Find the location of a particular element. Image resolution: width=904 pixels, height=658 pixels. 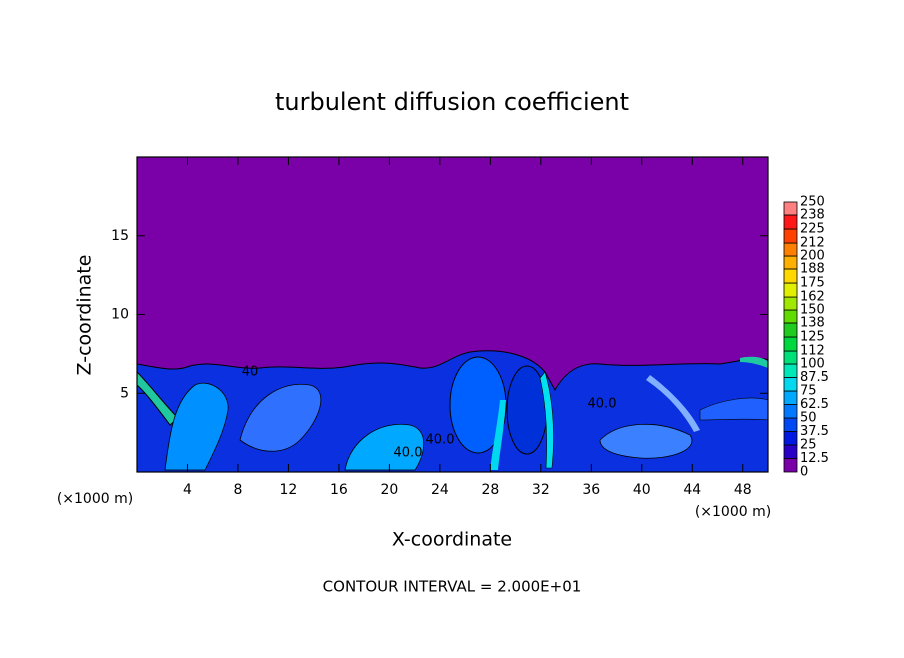

x-tick-label: 20 is located at coordinates (389, 490).